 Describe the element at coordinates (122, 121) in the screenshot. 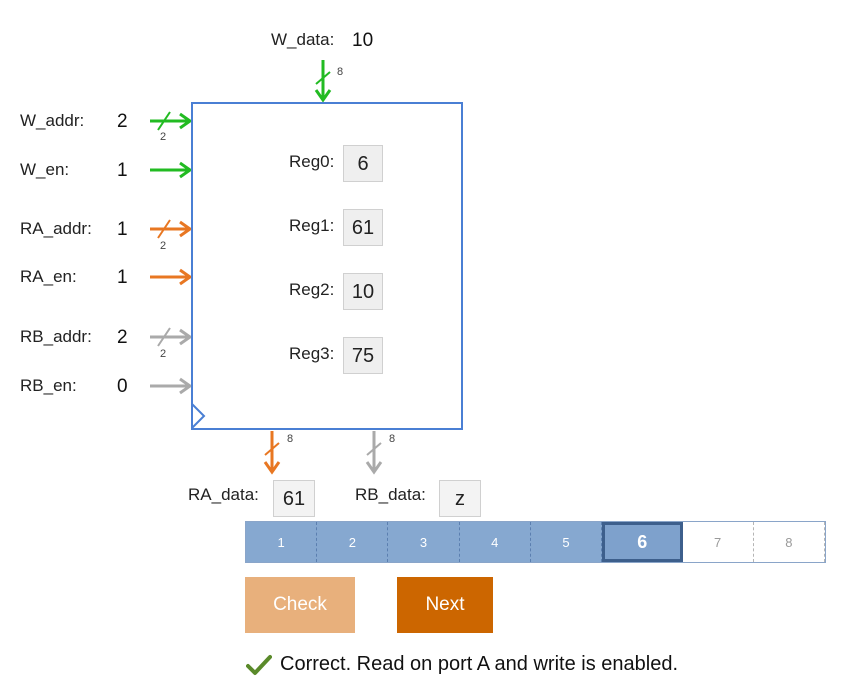

I see `w-addr-value: 2` at that location.